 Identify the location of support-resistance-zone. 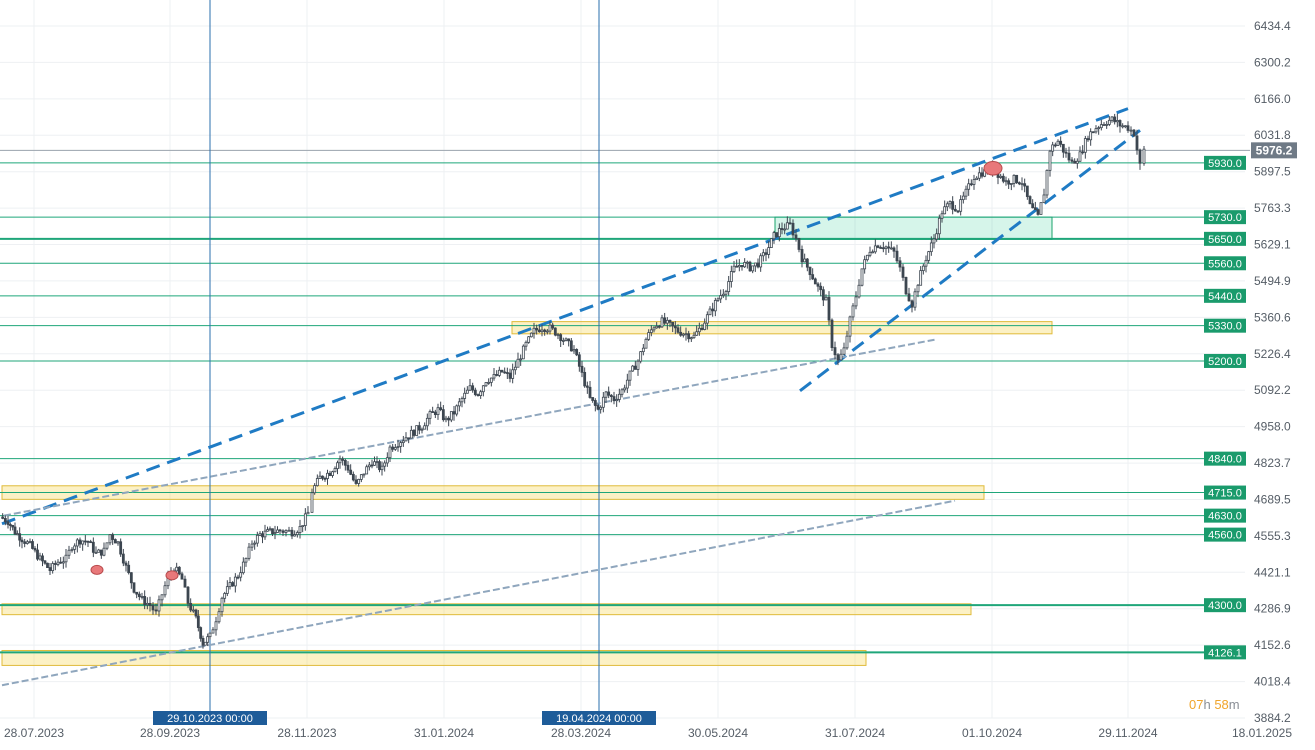
(782, 328).